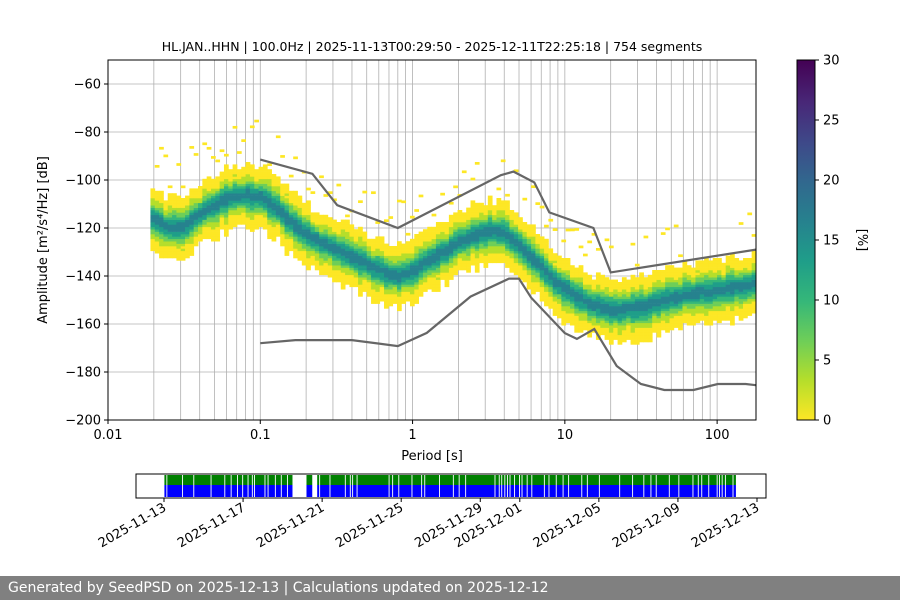  Describe the element at coordinates (43, 240) in the screenshot. I see `y-axis-label: Amplitude [m²/s⁴/Hz] [dB]` at that location.